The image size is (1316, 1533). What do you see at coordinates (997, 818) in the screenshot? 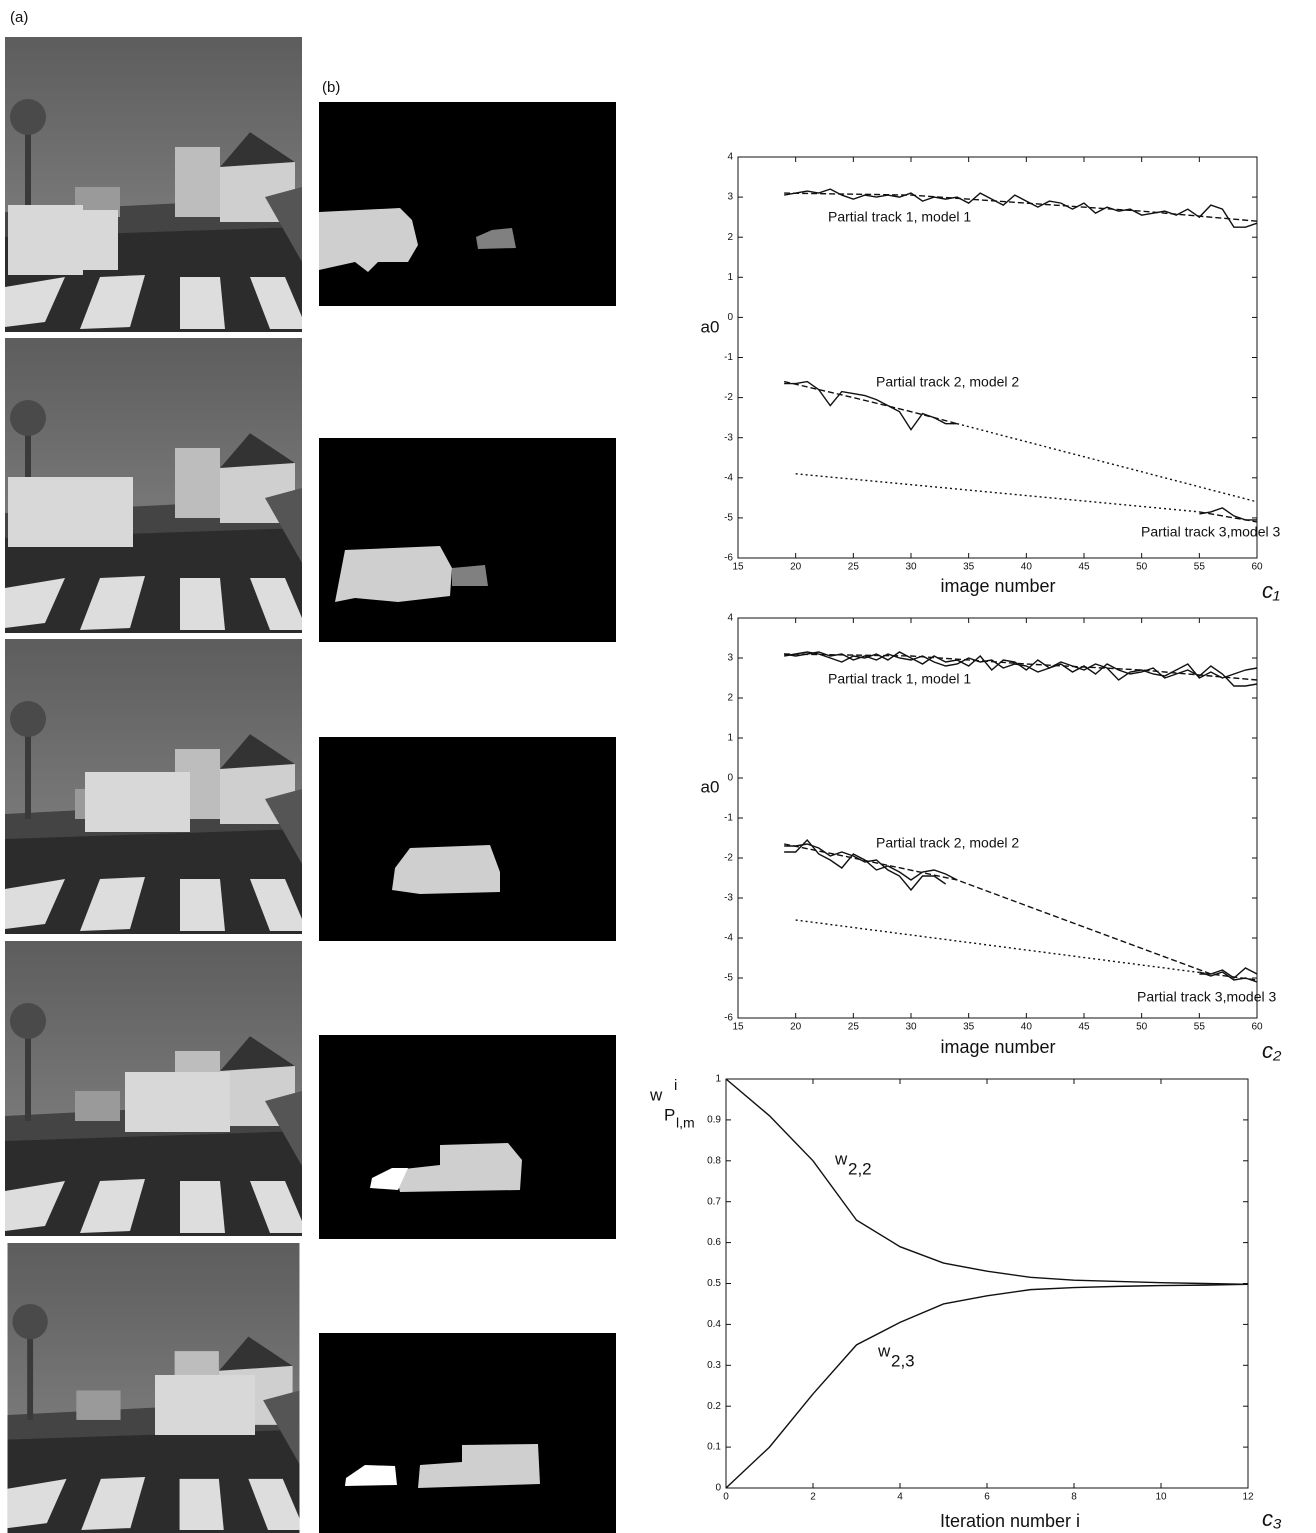
I see `plot-frame` at bounding box center [997, 818].